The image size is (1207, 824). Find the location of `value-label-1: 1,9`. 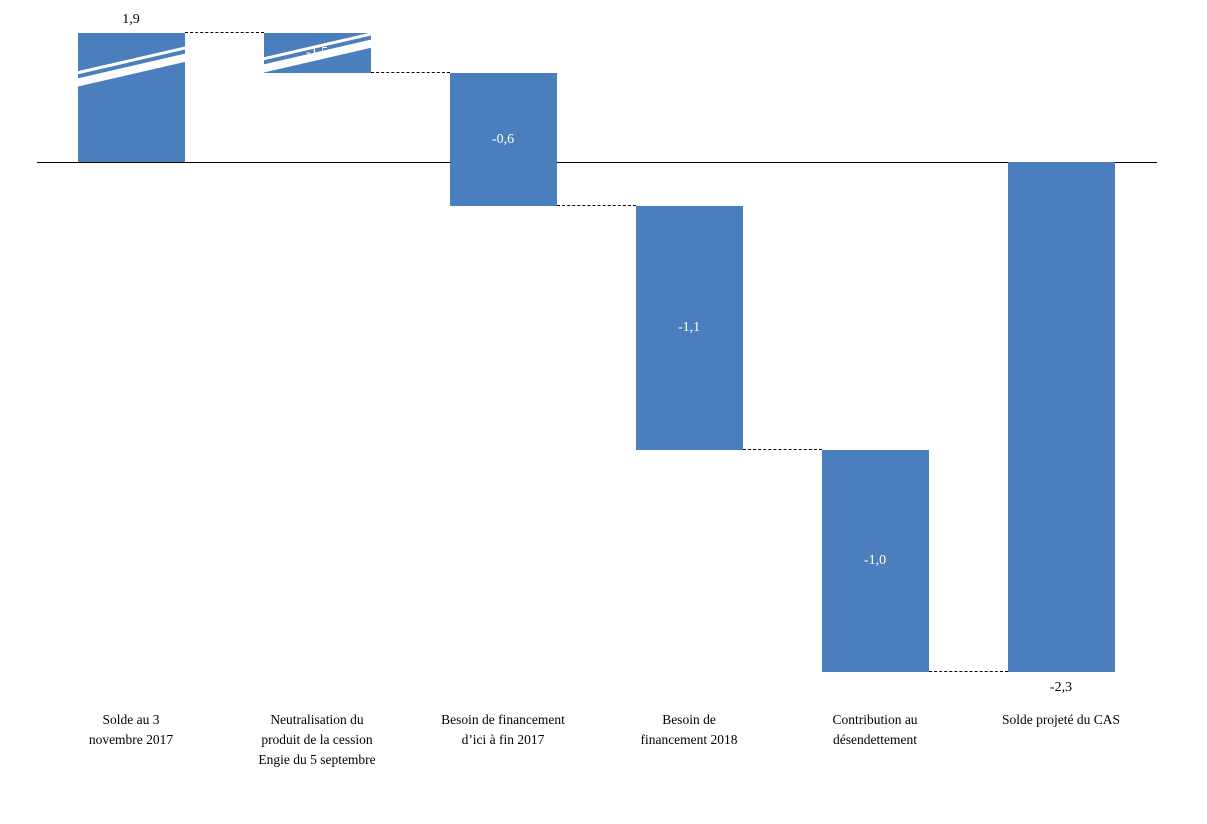

value-label-1: 1,9 is located at coordinates (131, 19).